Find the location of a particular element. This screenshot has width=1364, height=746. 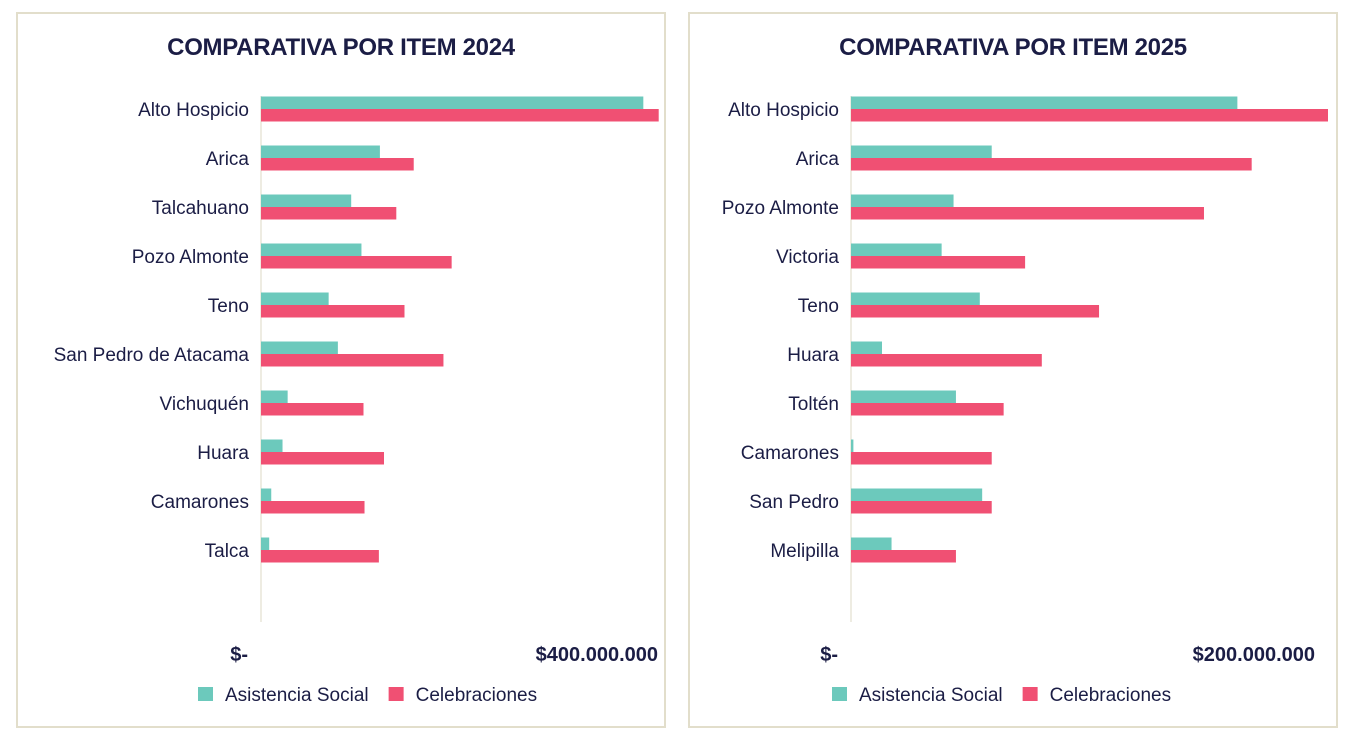

category-label: Talca is located at coordinates (227, 551).